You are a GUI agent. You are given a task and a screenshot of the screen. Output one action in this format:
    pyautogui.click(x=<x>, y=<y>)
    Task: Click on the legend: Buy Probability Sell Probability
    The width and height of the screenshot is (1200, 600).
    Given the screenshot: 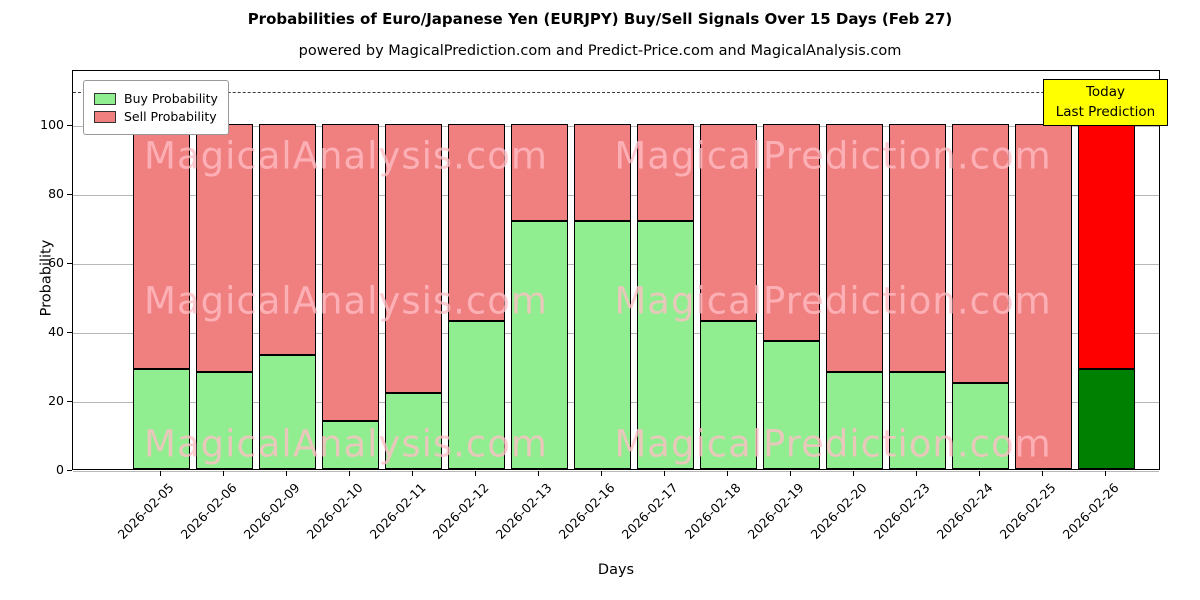 What is the action you would take?
    pyautogui.click(x=156, y=107)
    